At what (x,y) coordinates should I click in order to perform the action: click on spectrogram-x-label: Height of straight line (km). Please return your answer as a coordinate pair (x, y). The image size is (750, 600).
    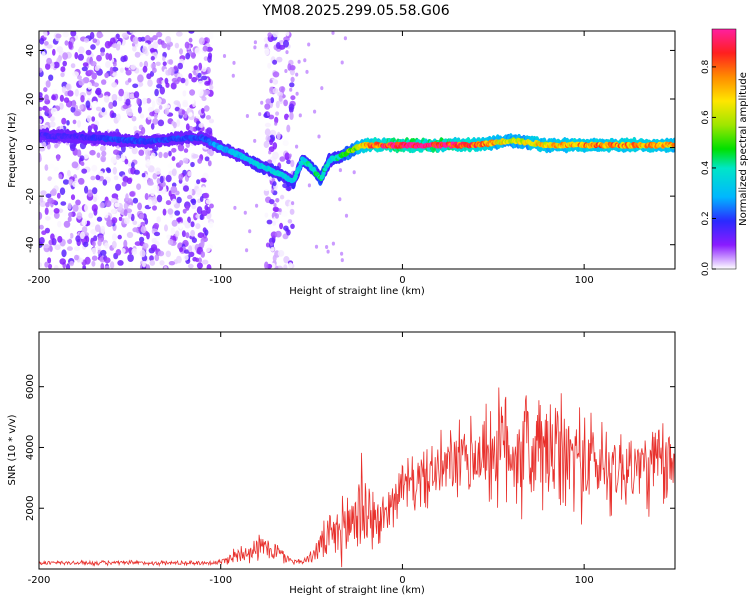
    Looking at the image, I should click on (357, 291).